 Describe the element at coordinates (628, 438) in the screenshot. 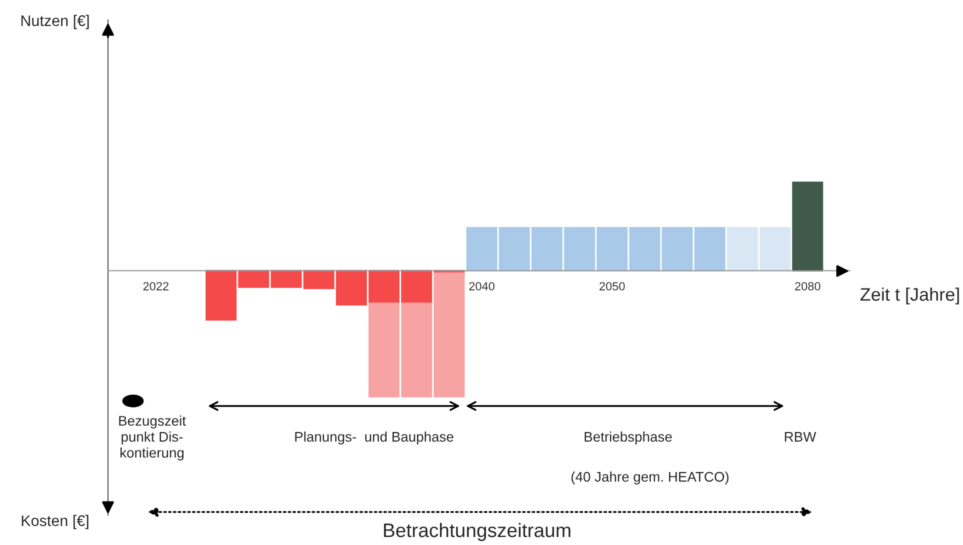

I see `text: Betriebsphase` at that location.